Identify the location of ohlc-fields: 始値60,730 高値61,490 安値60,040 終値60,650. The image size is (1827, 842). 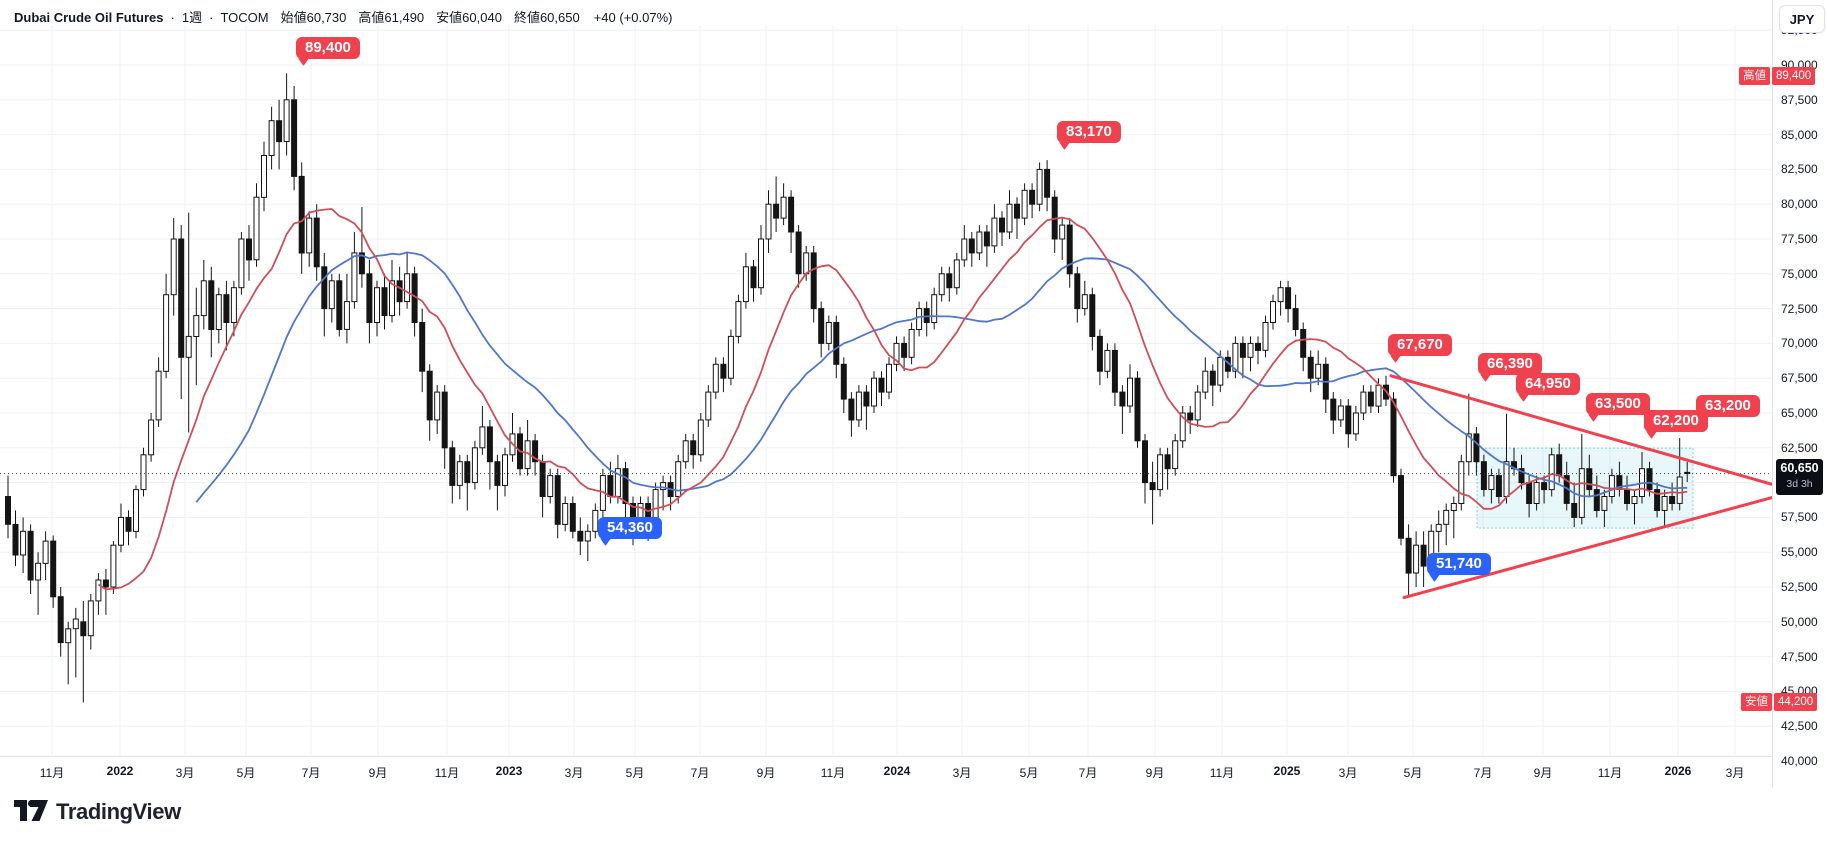
(436, 17).